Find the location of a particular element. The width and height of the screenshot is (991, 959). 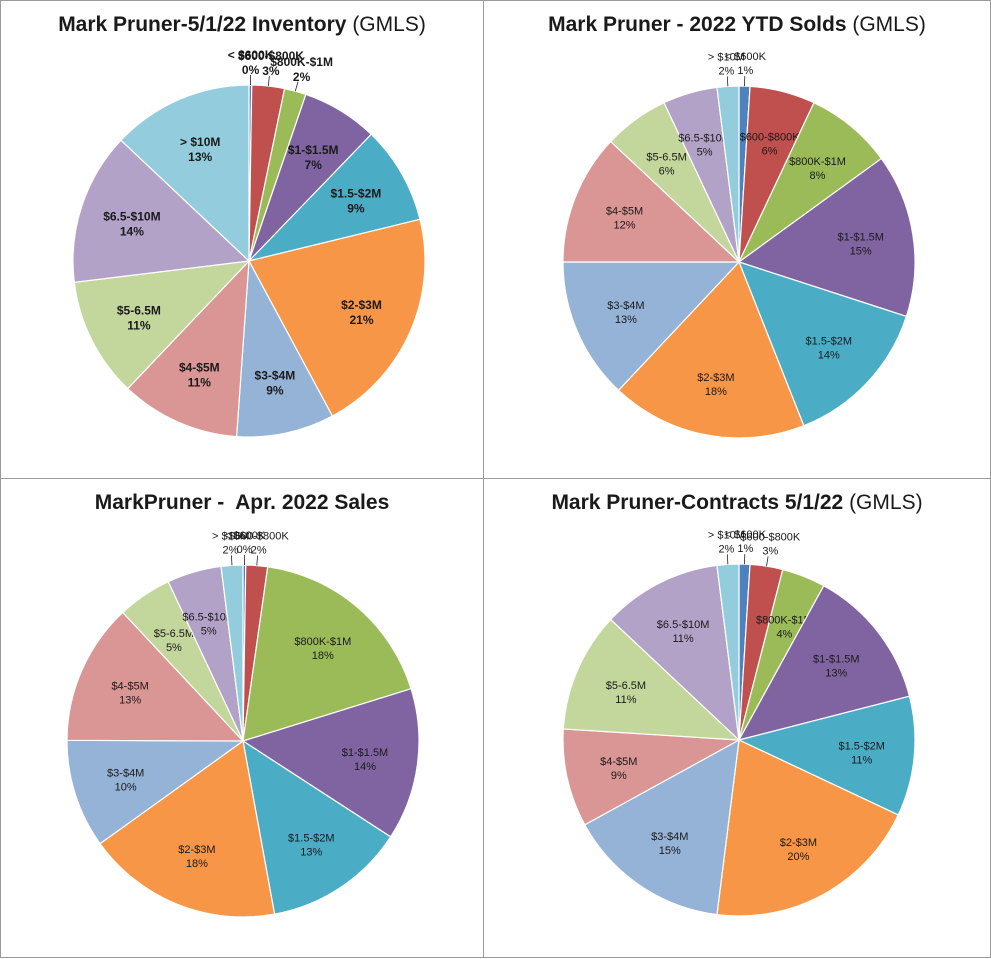

slice-percent-1-5-2m: 14% is located at coordinates (829, 355).